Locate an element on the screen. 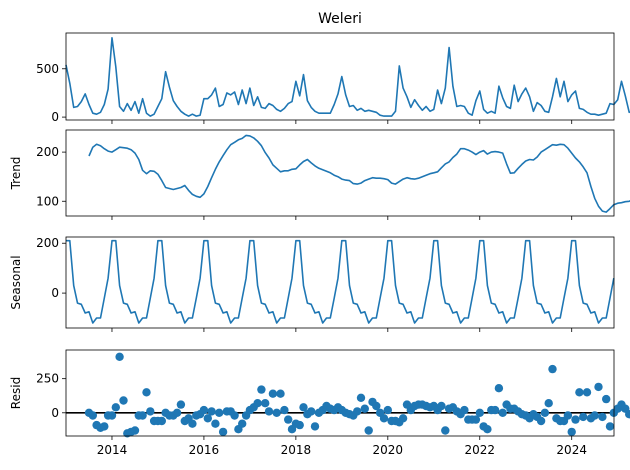  y-axis-label: Resid is located at coordinates (16, 393).